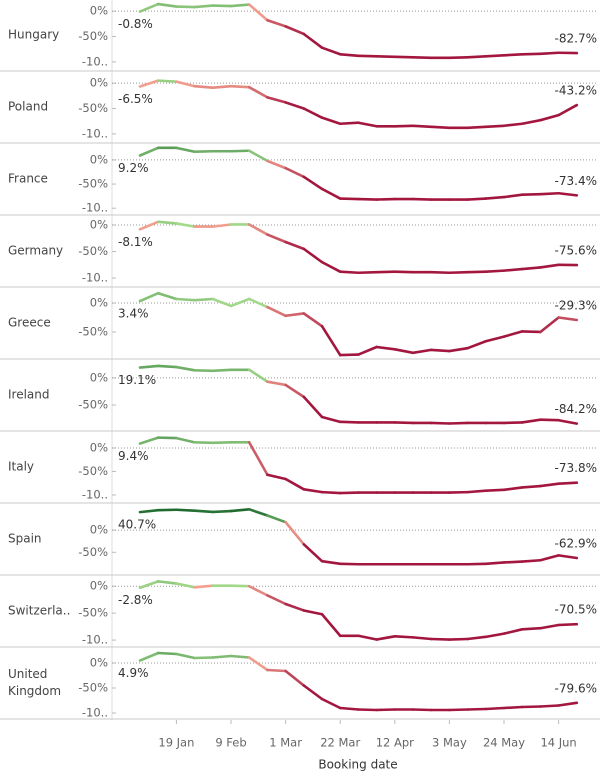 This screenshot has height=783, width=600. What do you see at coordinates (576, 251) in the screenshot?
I see `value-label: -75.6%` at bounding box center [576, 251].